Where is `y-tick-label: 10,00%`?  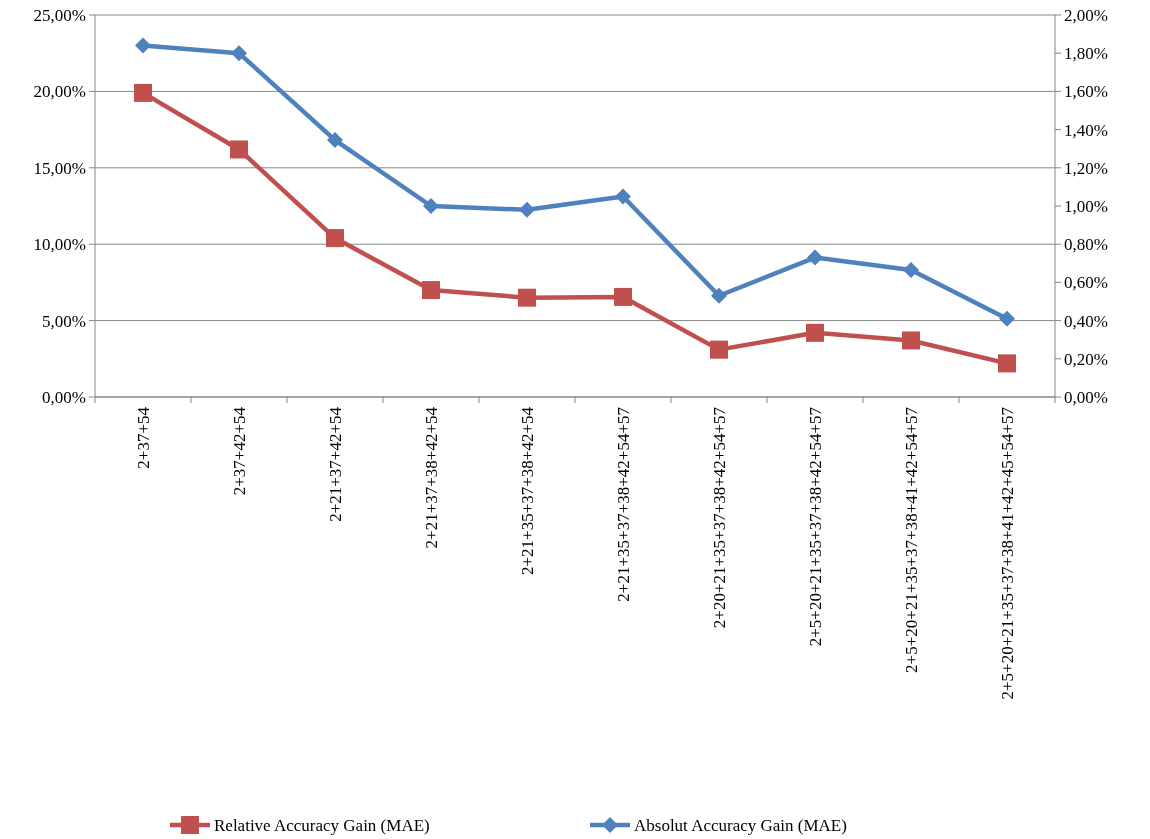
y-tick-label: 10,00% is located at coordinates (59, 245).